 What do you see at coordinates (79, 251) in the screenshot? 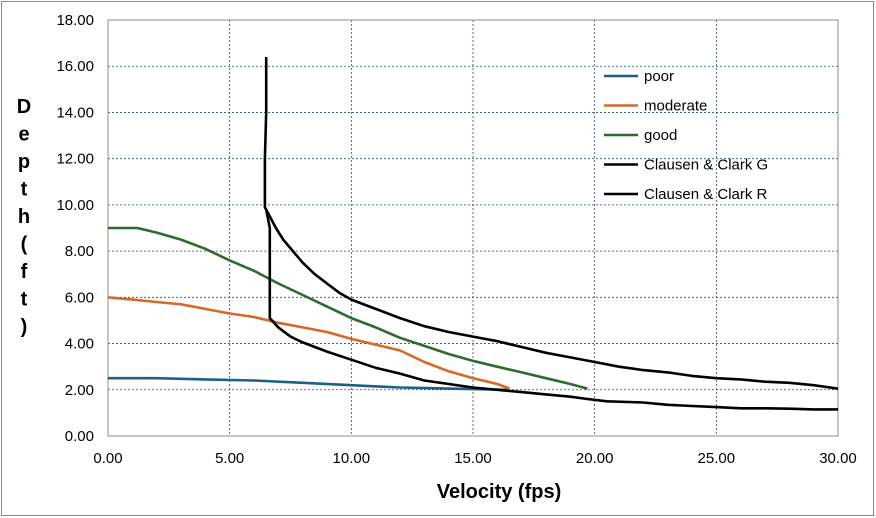
I see `y-tick-label: 8.00` at bounding box center [79, 251].